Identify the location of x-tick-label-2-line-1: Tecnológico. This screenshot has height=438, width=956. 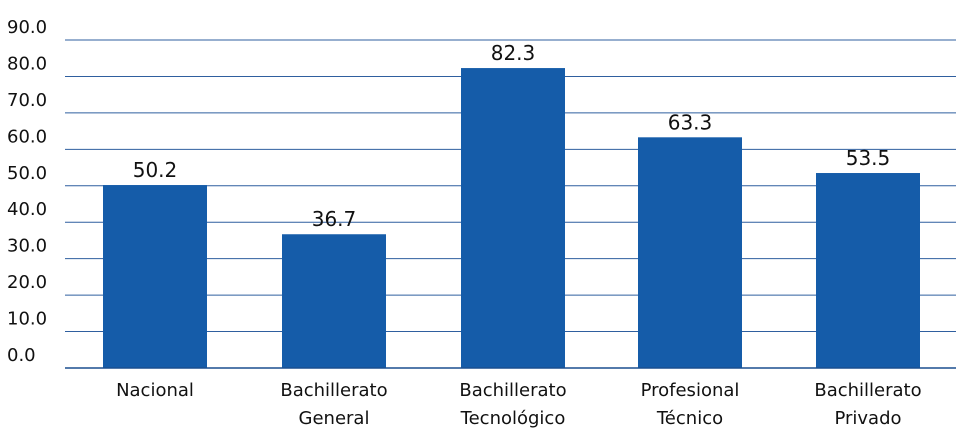
(513, 418).